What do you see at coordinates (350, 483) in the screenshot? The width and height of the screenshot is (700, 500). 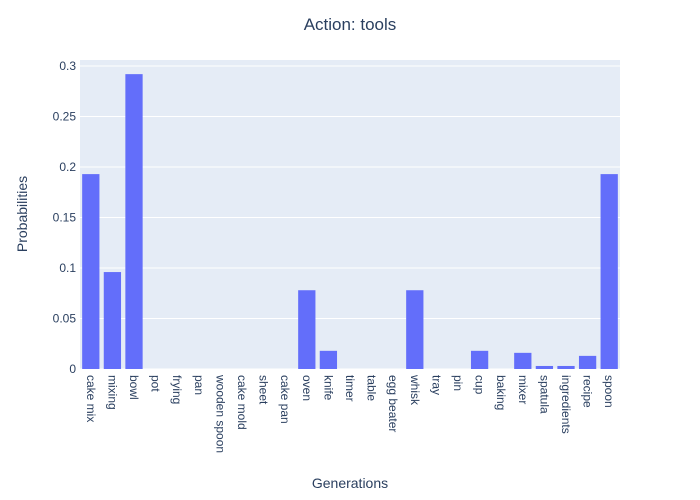 I see `x-axis-title: Generations` at bounding box center [350, 483].